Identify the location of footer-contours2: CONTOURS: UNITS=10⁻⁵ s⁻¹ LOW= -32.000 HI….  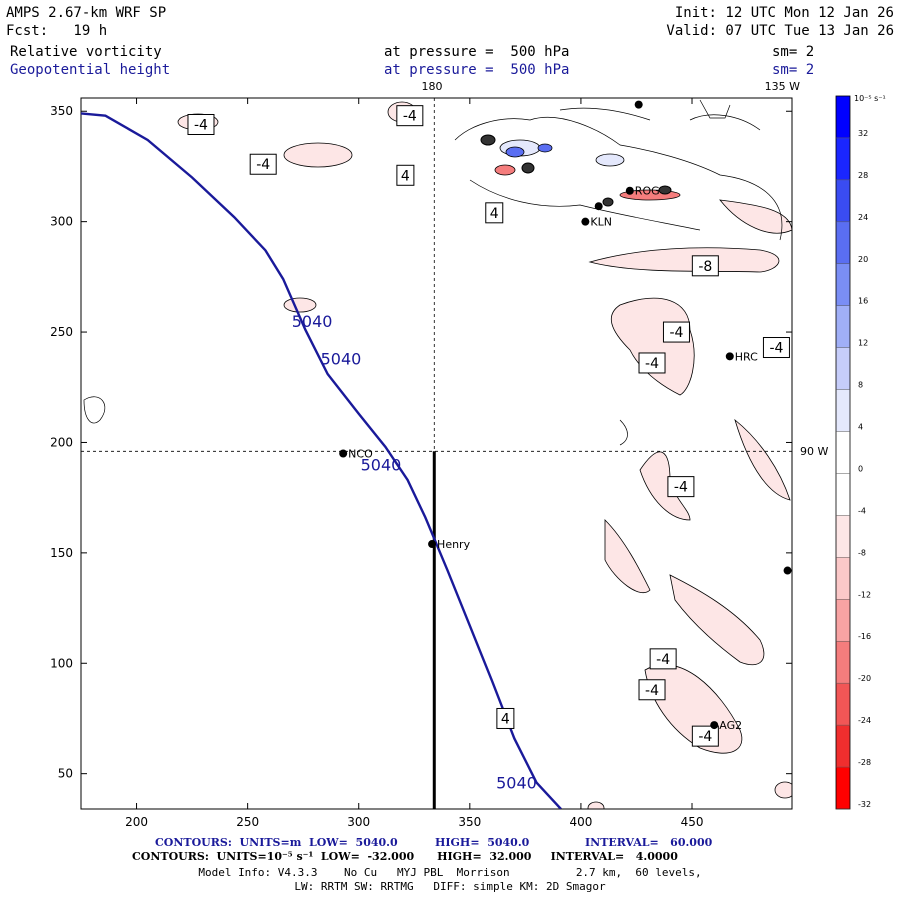
(405, 856).